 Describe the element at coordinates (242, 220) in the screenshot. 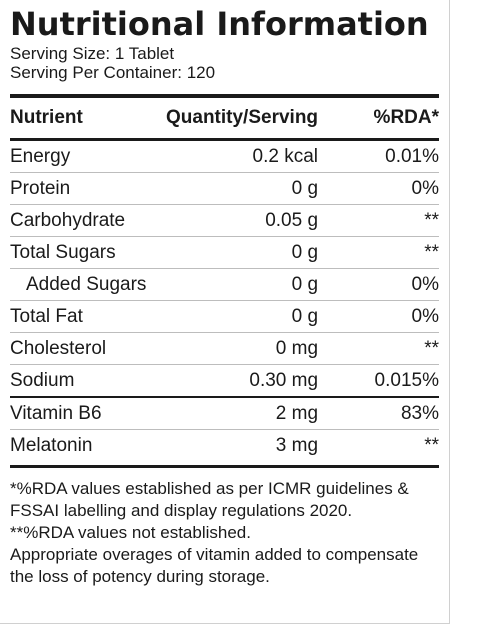

I see `nutrient-quantity: 0.05 g` at that location.